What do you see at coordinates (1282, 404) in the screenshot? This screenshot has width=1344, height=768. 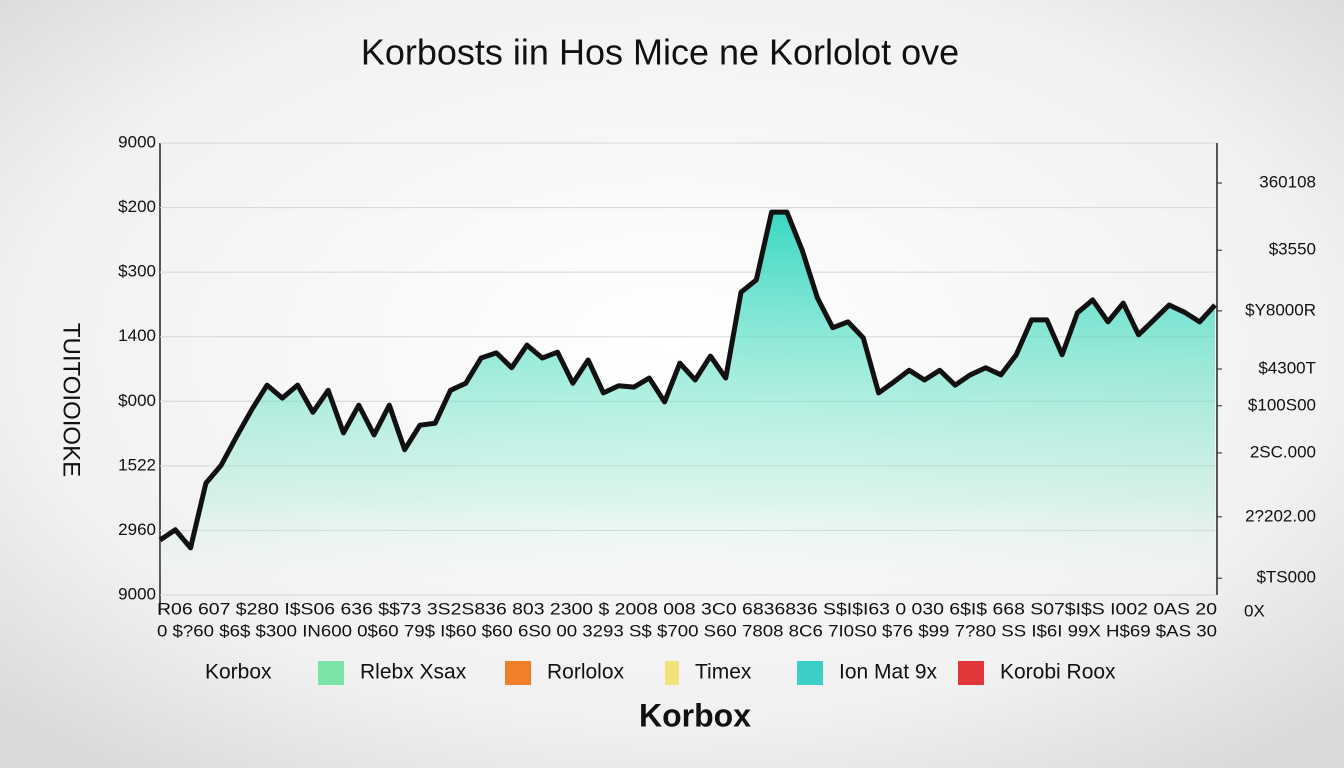 I see `y2-tick-label: $100S00` at bounding box center [1282, 404].